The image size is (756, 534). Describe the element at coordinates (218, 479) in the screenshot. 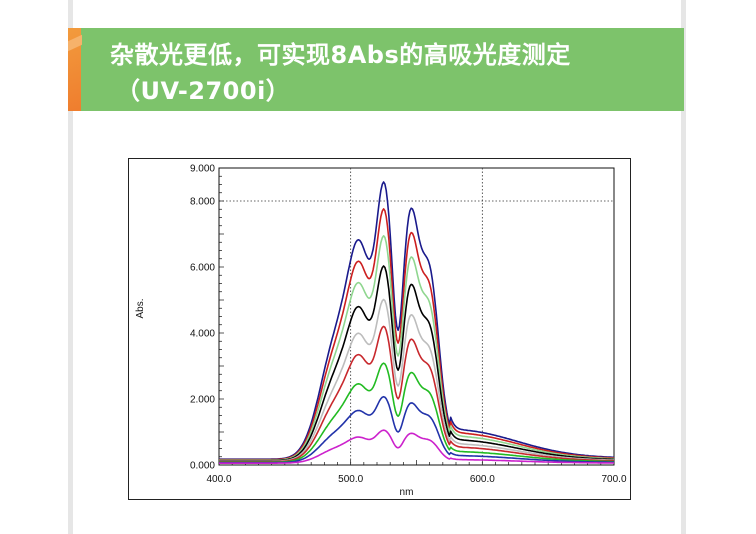

I see `x-tick-label: 400.0` at that location.